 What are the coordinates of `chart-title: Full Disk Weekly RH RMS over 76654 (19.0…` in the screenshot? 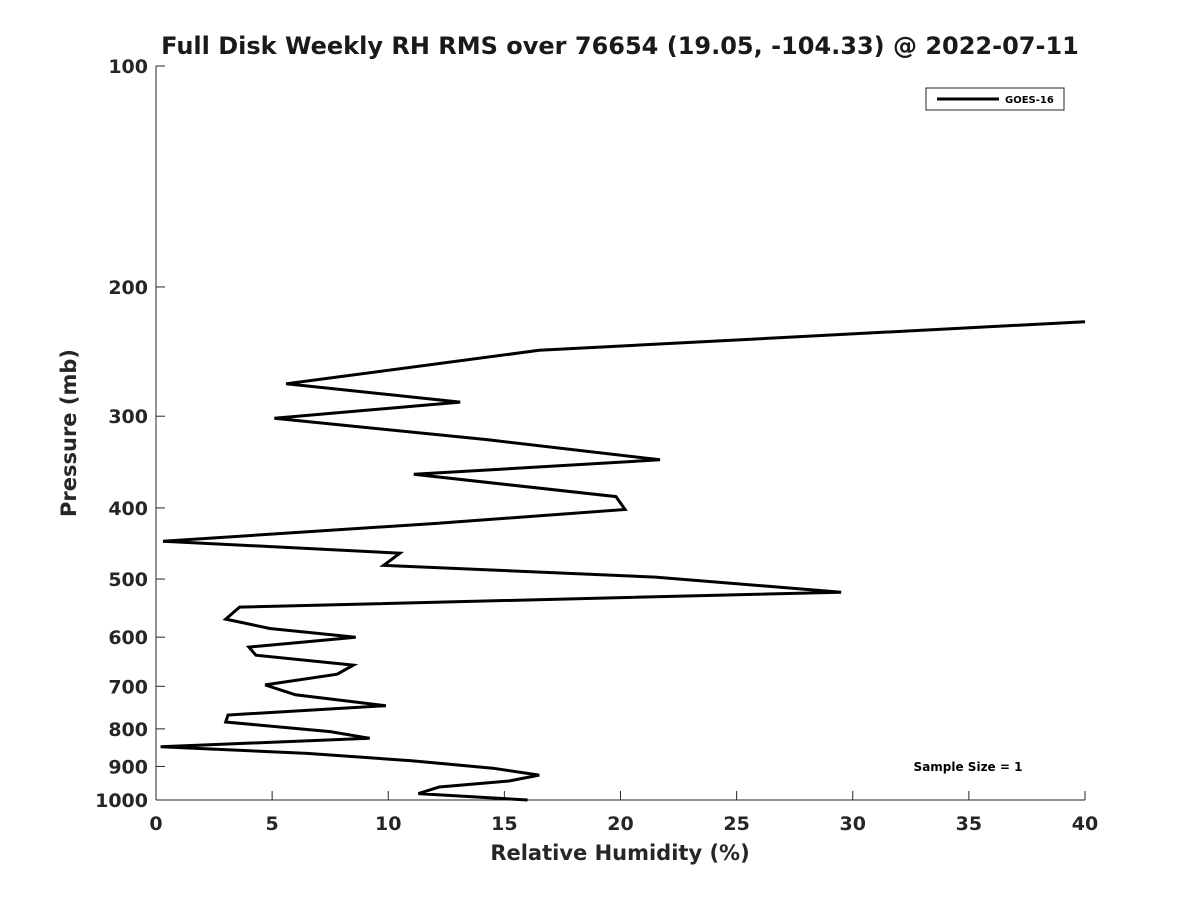 It's located at (620, 46).